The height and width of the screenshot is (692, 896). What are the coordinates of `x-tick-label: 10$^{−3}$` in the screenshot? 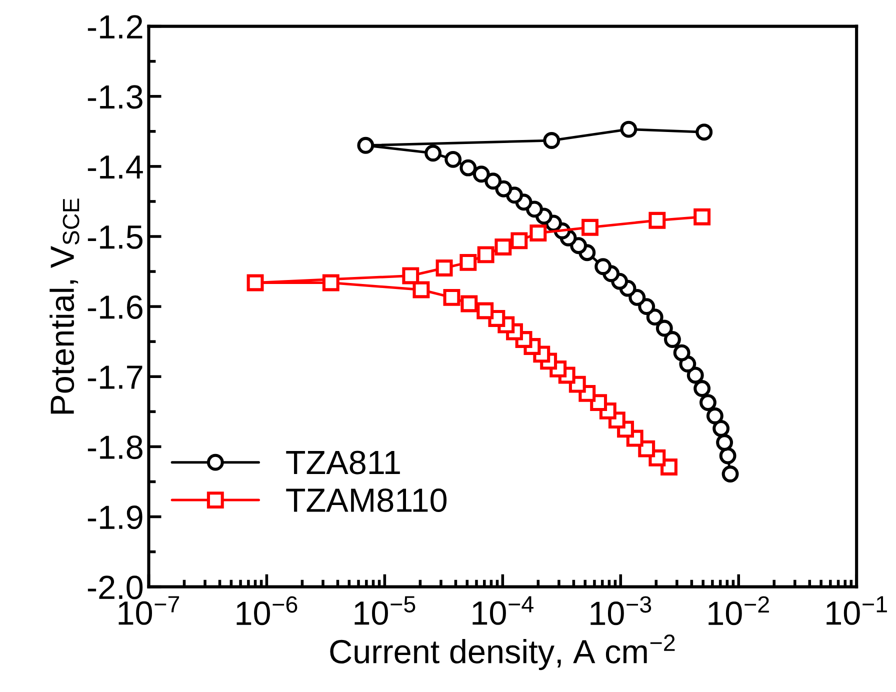 It's located at (621, 611).